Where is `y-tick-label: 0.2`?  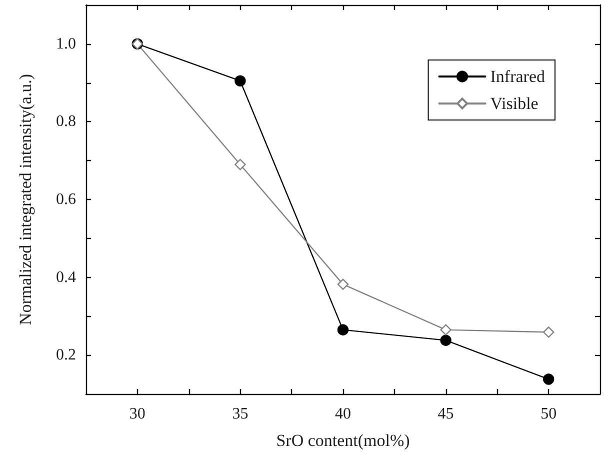 y-tick-label: 0.2 is located at coordinates (66, 355).